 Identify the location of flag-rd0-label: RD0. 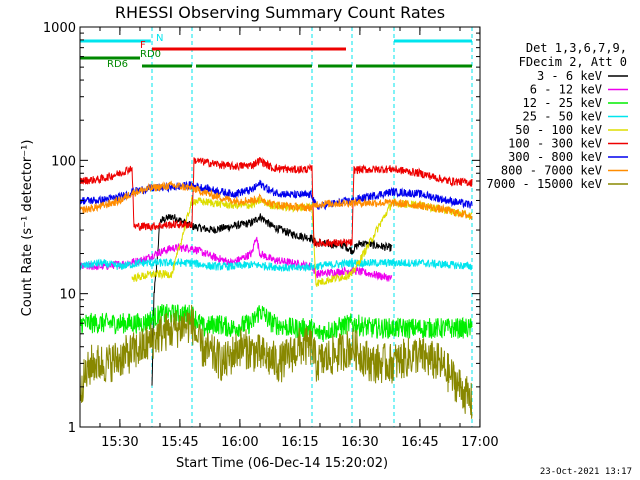
(150, 54).